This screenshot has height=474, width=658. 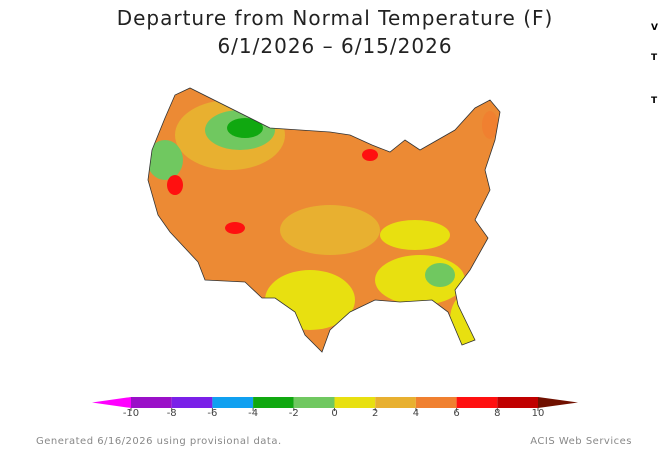 What do you see at coordinates (375, 413) in the screenshot?
I see `colorbar-tick-label: 2` at bounding box center [375, 413].